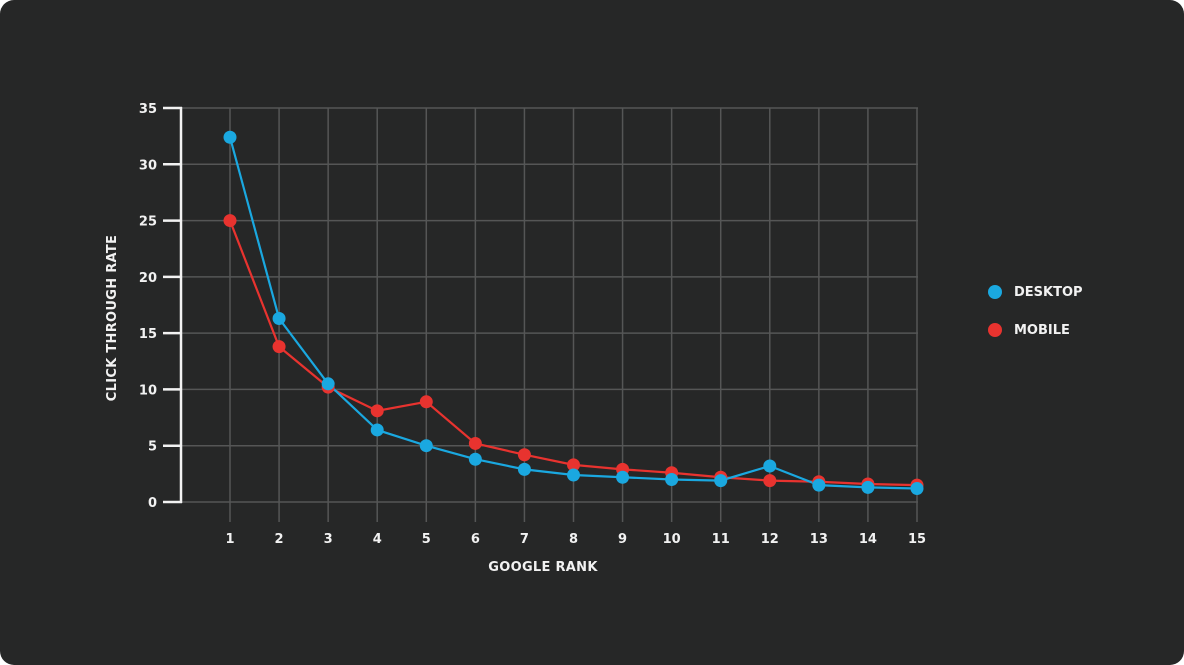  Describe the element at coordinates (426, 539) in the screenshot. I see `x-tick-label: 5` at that location.